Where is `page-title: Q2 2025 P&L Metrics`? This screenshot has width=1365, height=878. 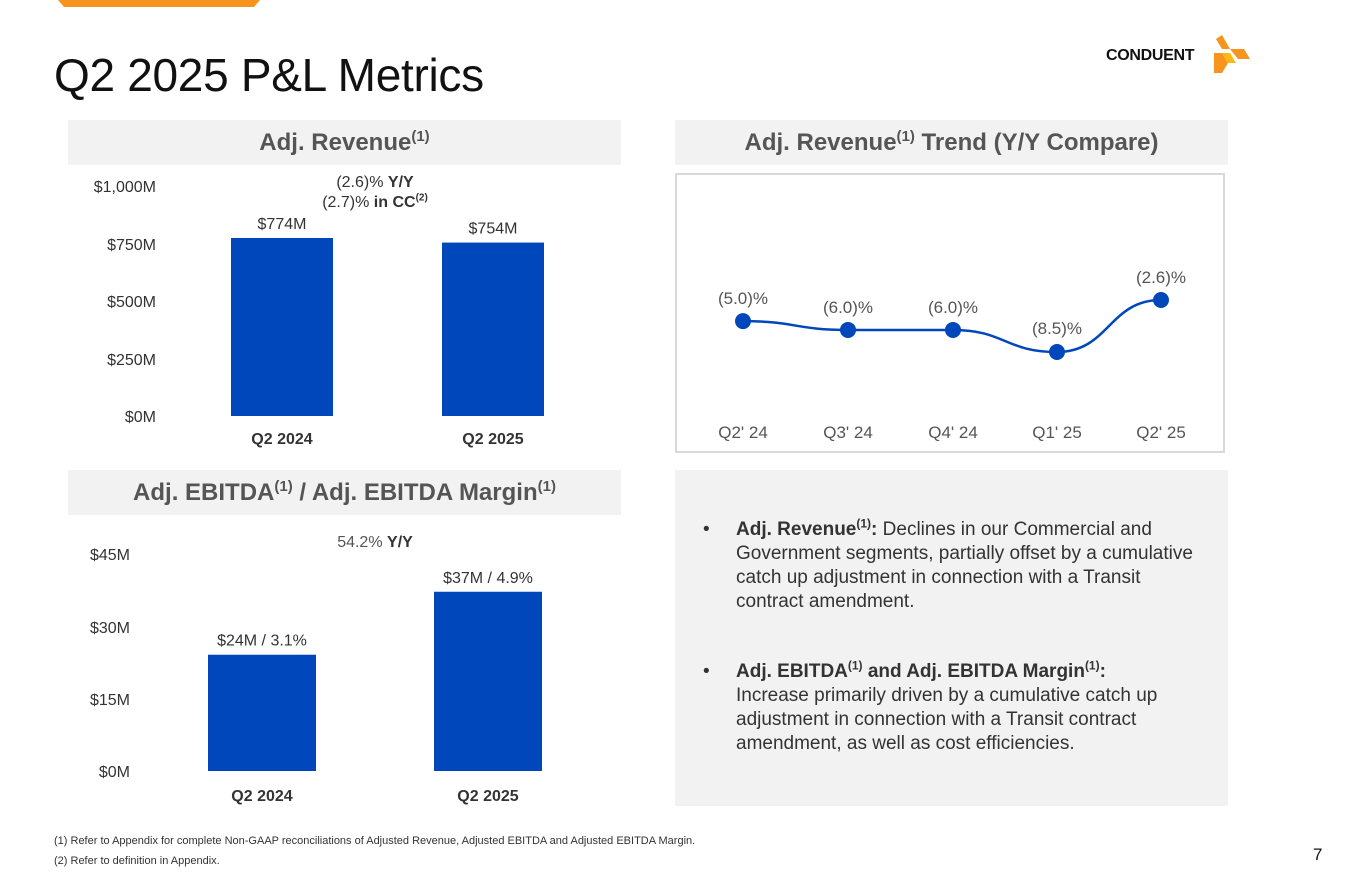 page-title: Q2 2025 P&L Metrics is located at coordinates (269, 75).